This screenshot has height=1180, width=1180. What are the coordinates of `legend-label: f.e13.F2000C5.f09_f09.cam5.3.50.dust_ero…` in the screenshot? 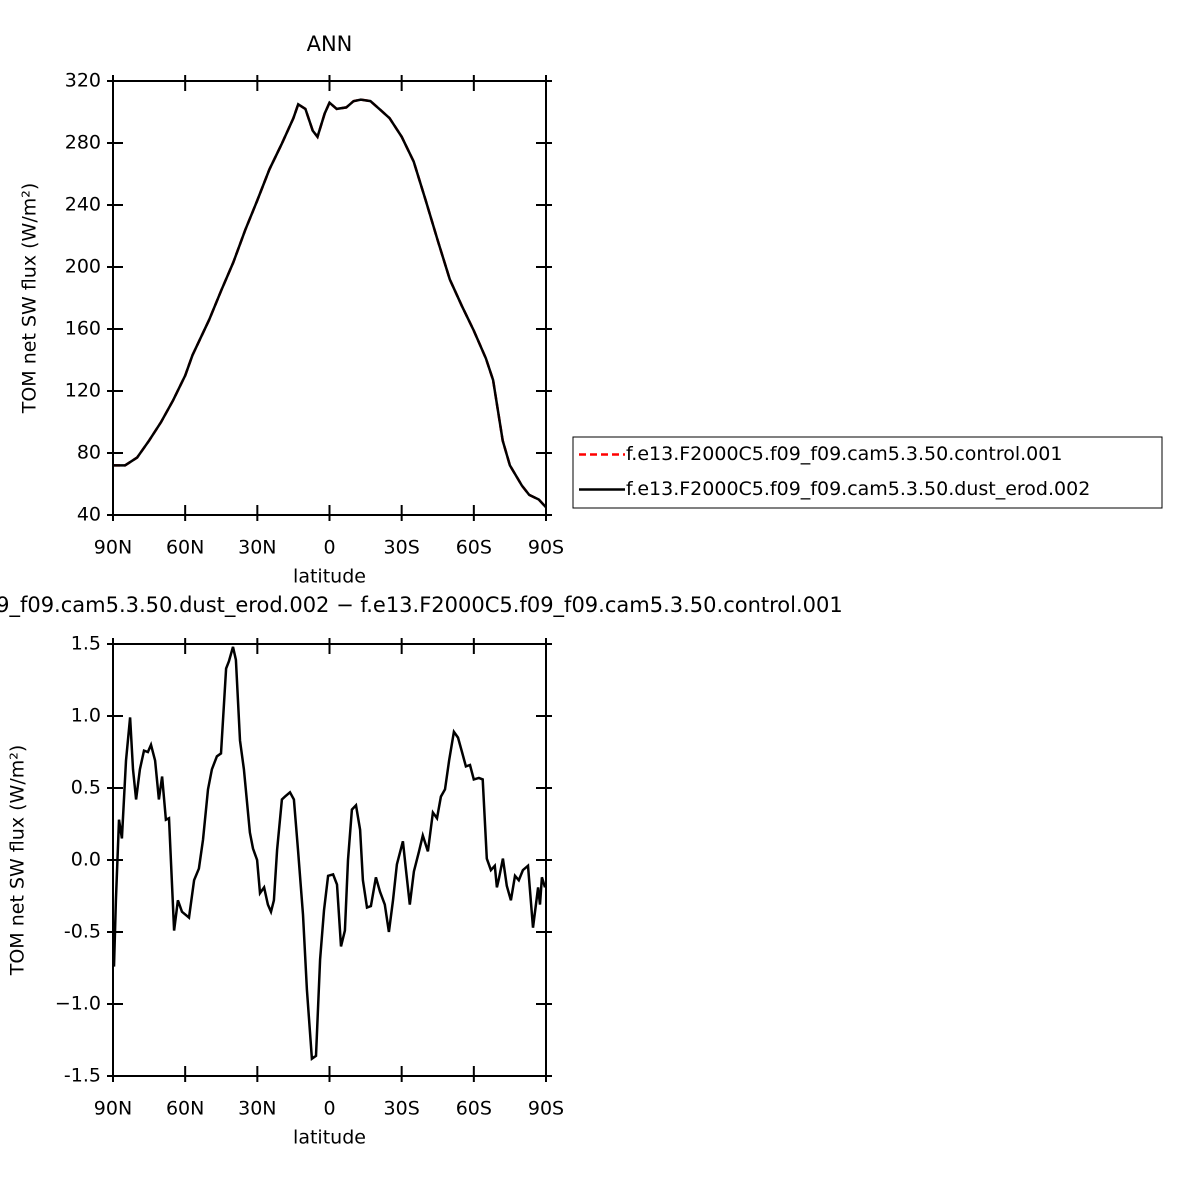 It's located at (858, 489).